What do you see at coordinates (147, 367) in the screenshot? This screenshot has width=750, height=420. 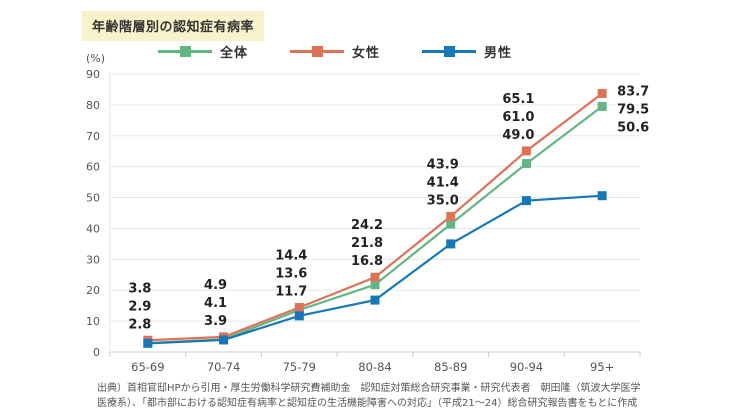 I see `svg-text: 65-69` at bounding box center [147, 367].